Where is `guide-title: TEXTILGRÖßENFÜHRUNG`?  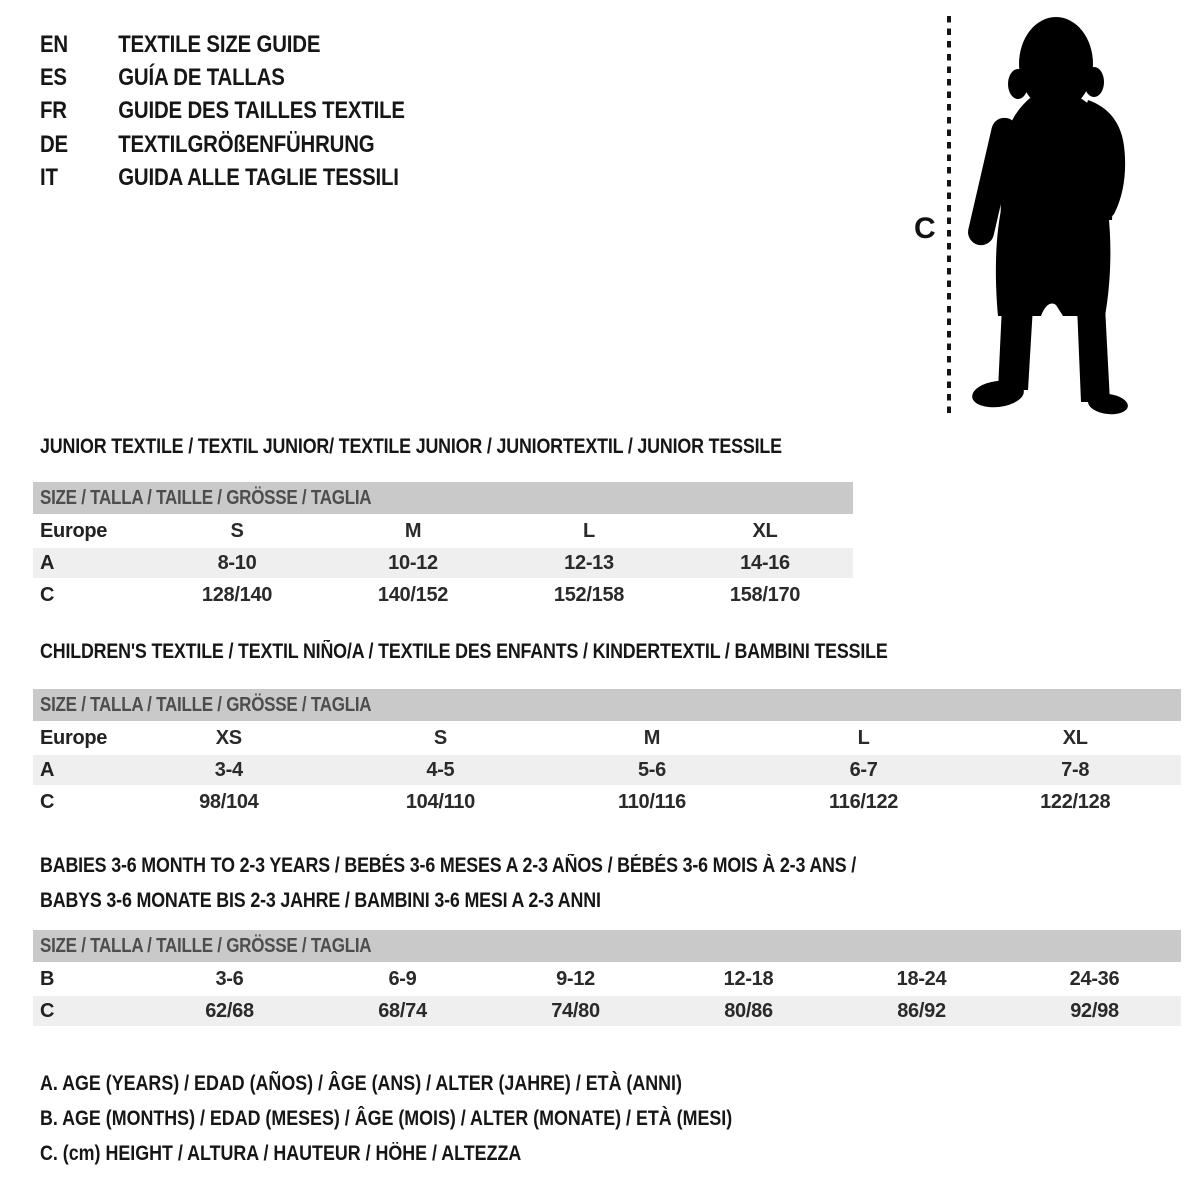 guide-title: TEXTILGRÖßENFÜHRUNG is located at coordinates (246, 144).